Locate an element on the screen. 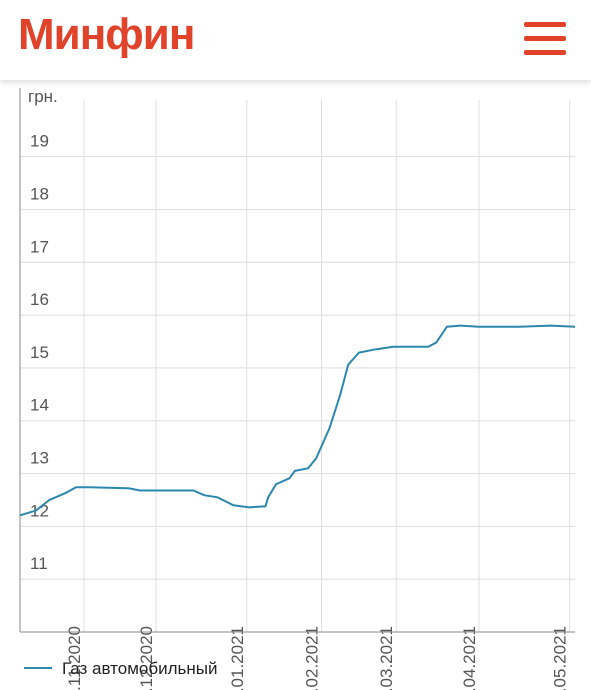  x-tick-label: 01.03.2021 is located at coordinates (386, 658).